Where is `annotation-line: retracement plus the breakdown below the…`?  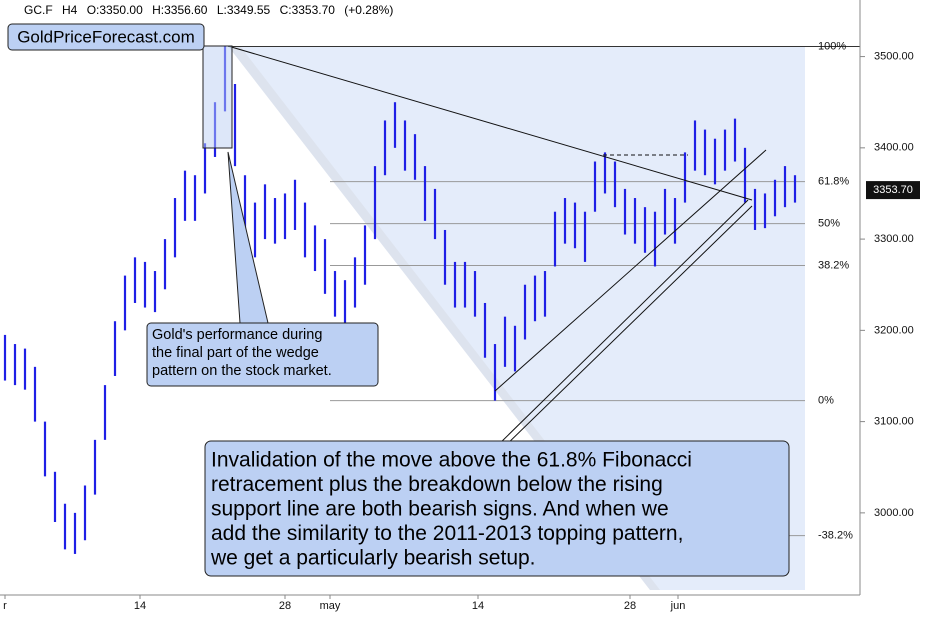 annotation-line: retracement plus the breakdown below the… is located at coordinates (437, 484).